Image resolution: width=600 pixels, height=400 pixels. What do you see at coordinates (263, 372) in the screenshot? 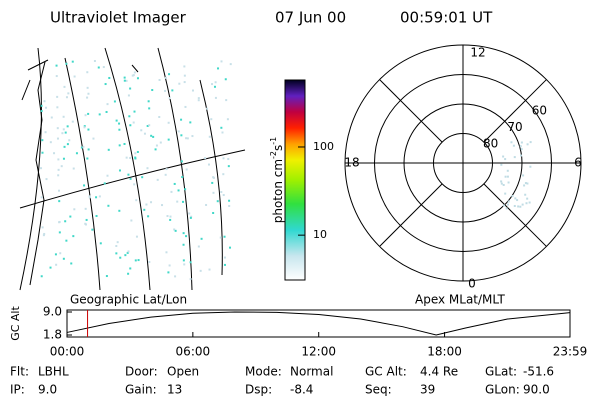
I see `info-label: Mode:` at bounding box center [263, 372].